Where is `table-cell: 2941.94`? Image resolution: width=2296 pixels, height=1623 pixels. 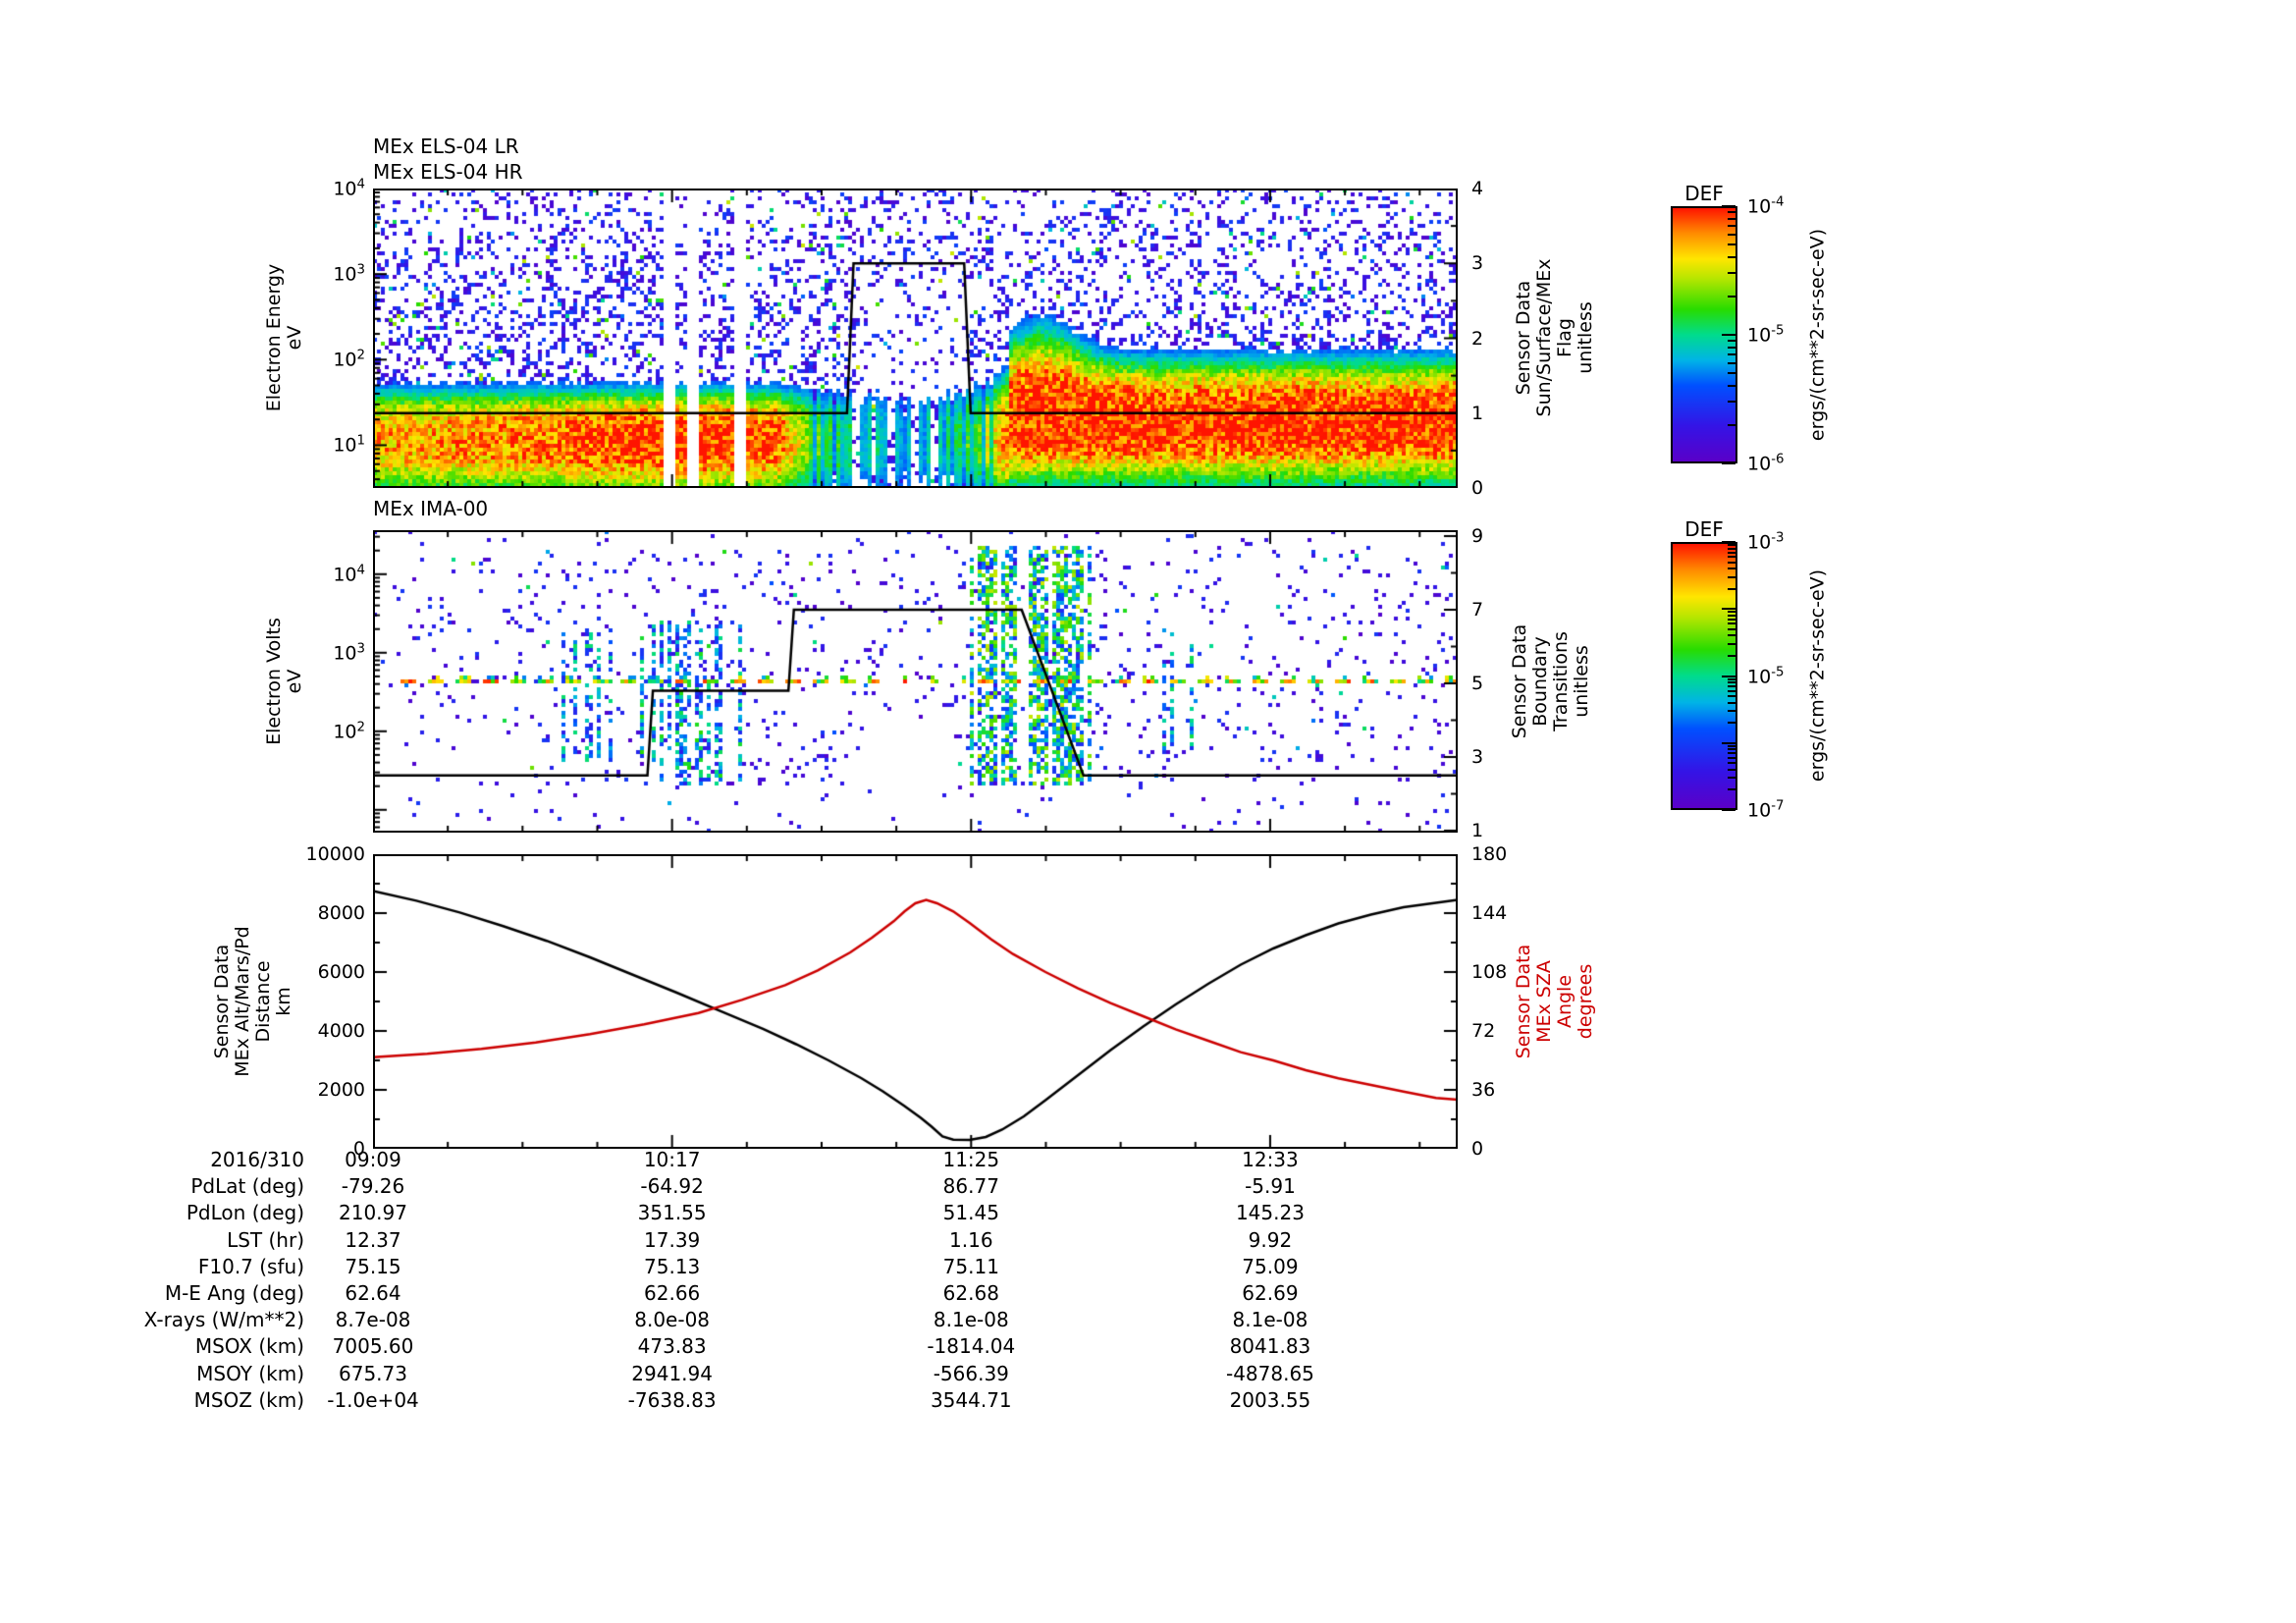 table-cell: 2941.94 is located at coordinates (672, 1373).